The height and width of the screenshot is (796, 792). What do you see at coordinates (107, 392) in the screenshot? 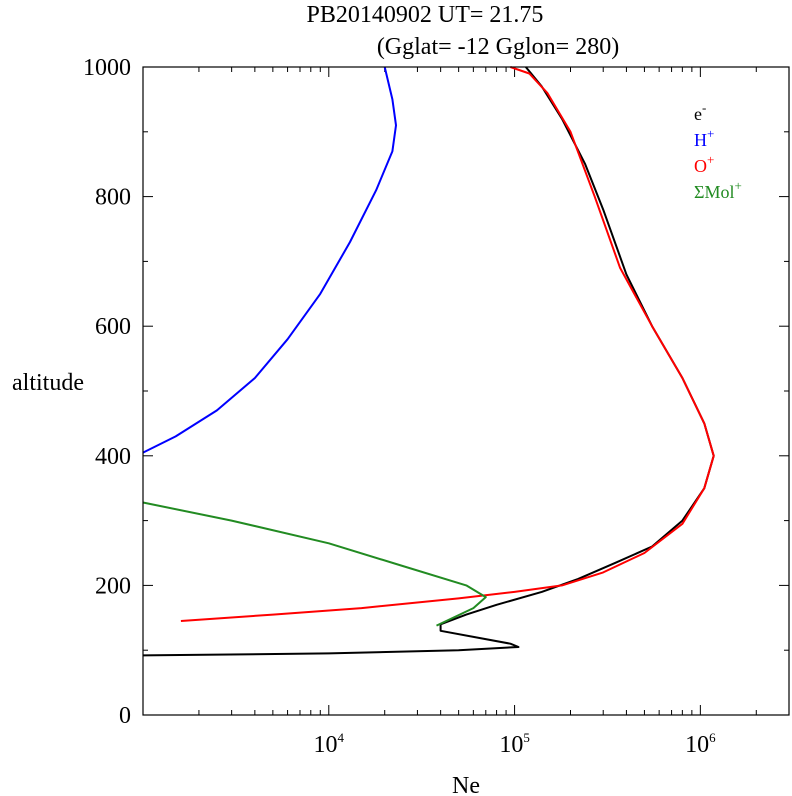
I see `y-tick-labels: 0 200 400 600 800 1000` at bounding box center [107, 392].